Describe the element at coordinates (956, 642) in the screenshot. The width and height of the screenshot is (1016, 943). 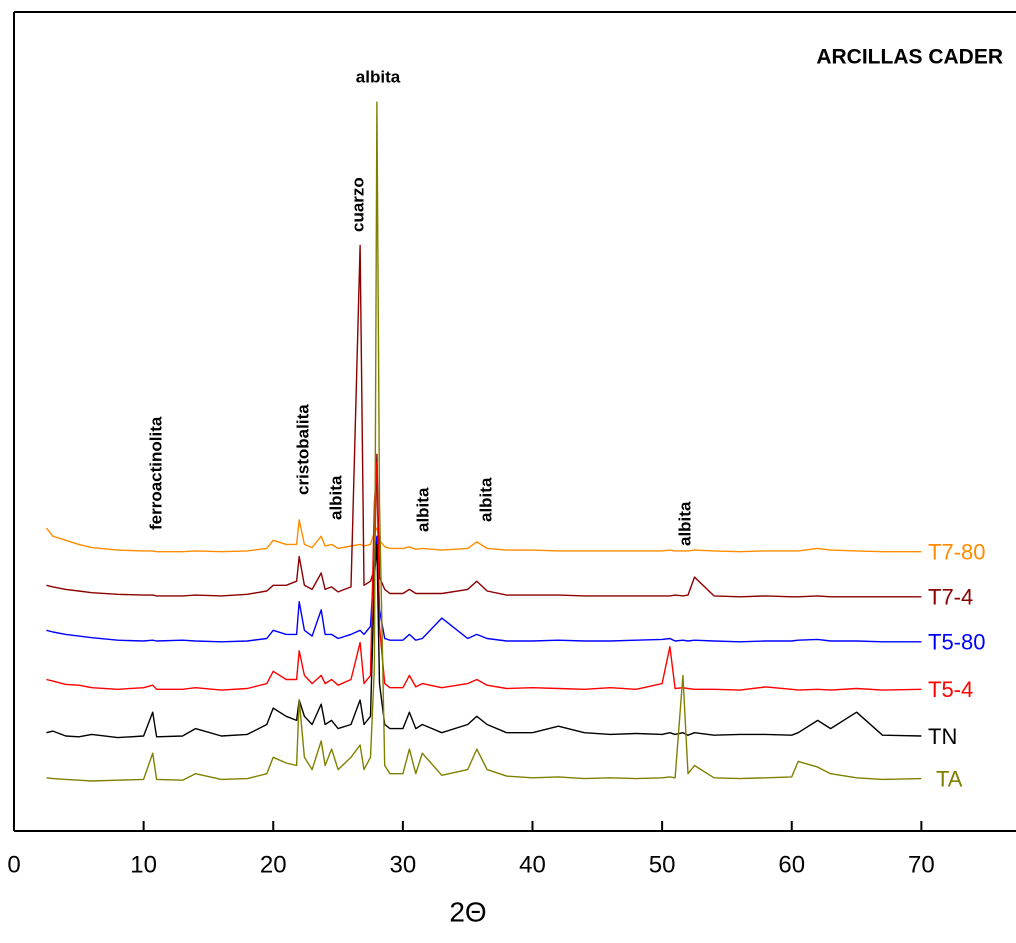
I see `series-label: T5-80` at that location.